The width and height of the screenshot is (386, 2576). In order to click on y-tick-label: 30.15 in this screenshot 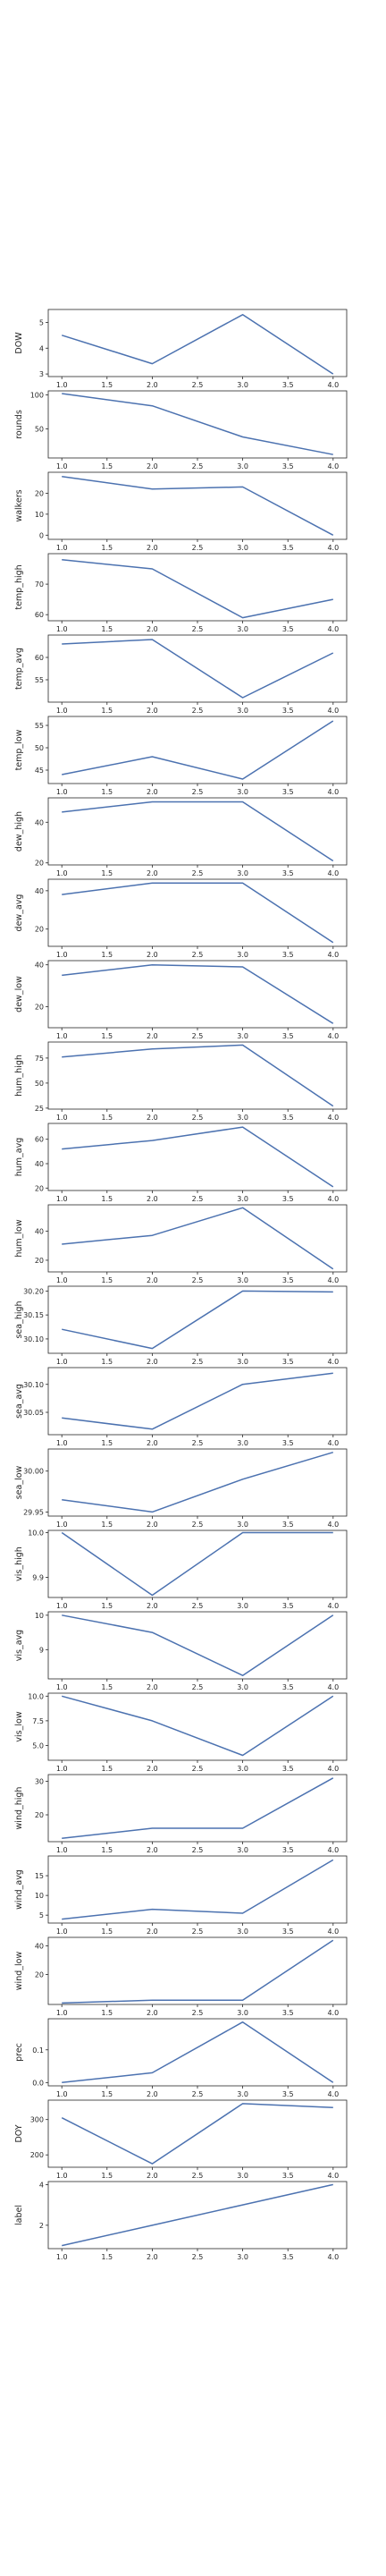, I will do `click(33, 1315)`.